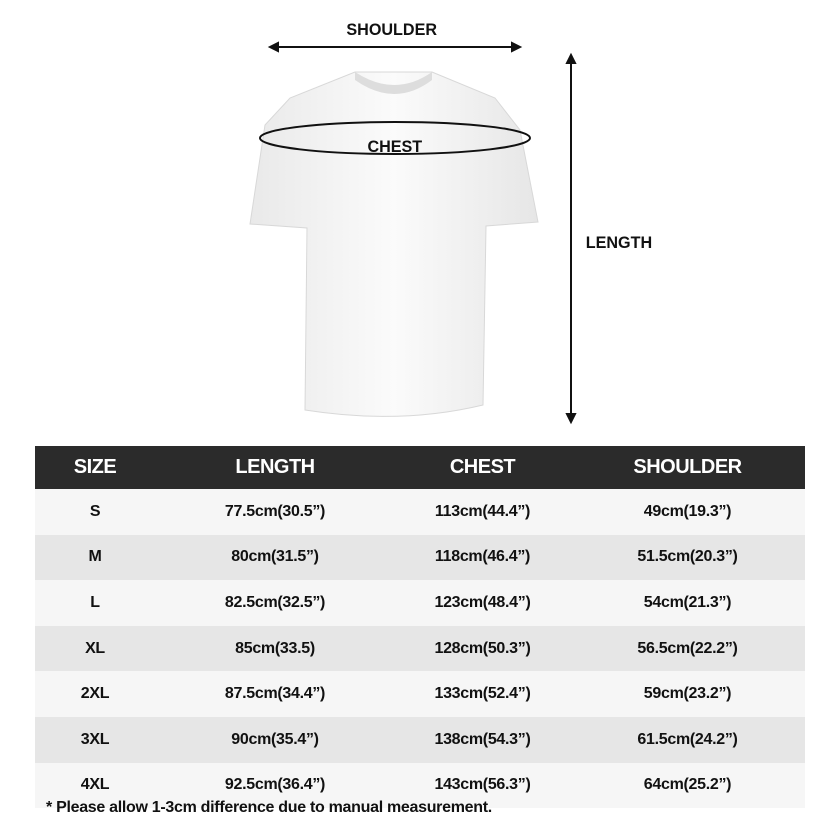  What do you see at coordinates (393, 83) in the screenshot?
I see `collar` at bounding box center [393, 83].